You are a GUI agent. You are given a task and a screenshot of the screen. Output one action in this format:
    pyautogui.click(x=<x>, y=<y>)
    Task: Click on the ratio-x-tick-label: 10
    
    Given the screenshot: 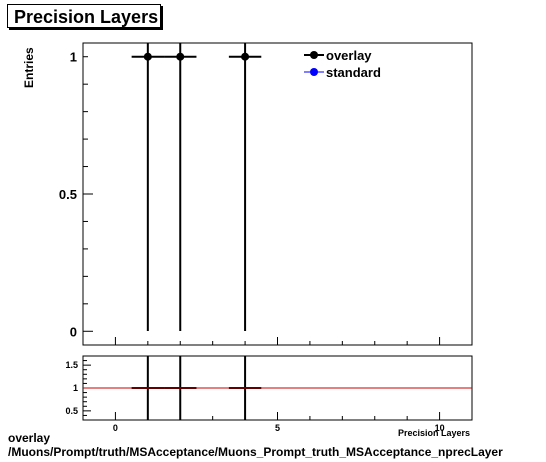 What is the action you would take?
    pyautogui.click(x=440, y=428)
    